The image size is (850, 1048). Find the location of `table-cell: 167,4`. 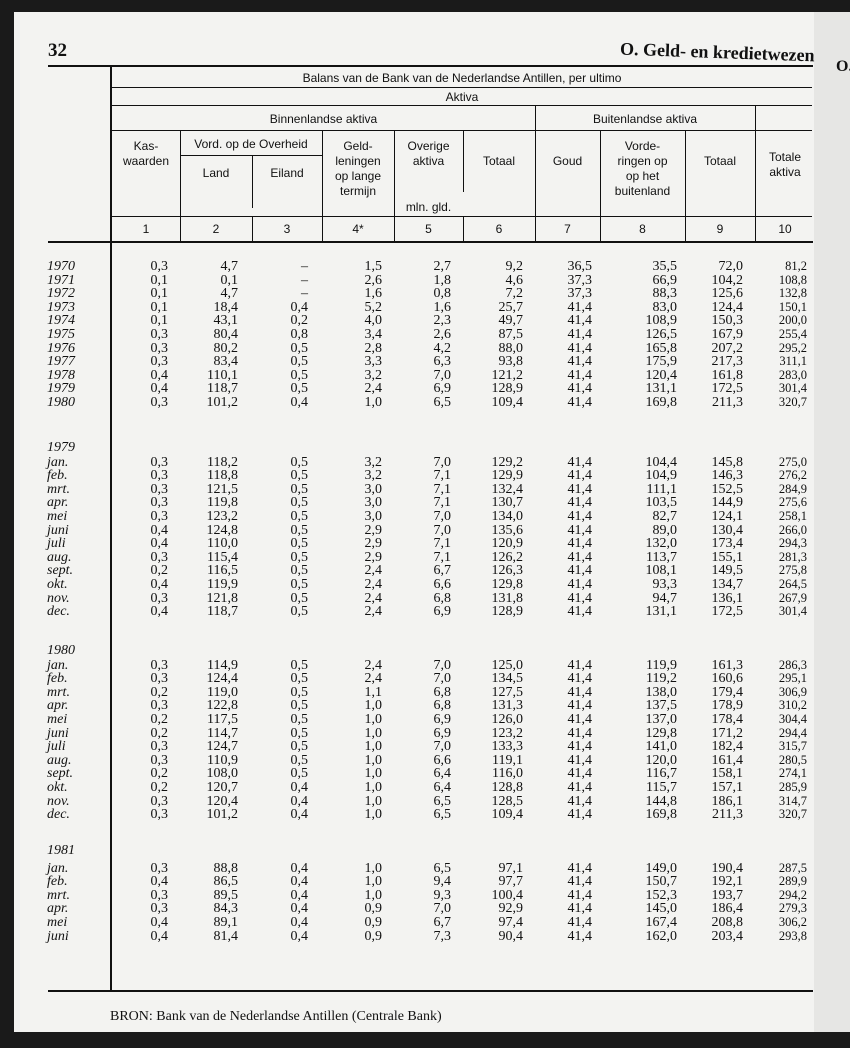

table-cell: 167,4 is located at coordinates (661, 922).